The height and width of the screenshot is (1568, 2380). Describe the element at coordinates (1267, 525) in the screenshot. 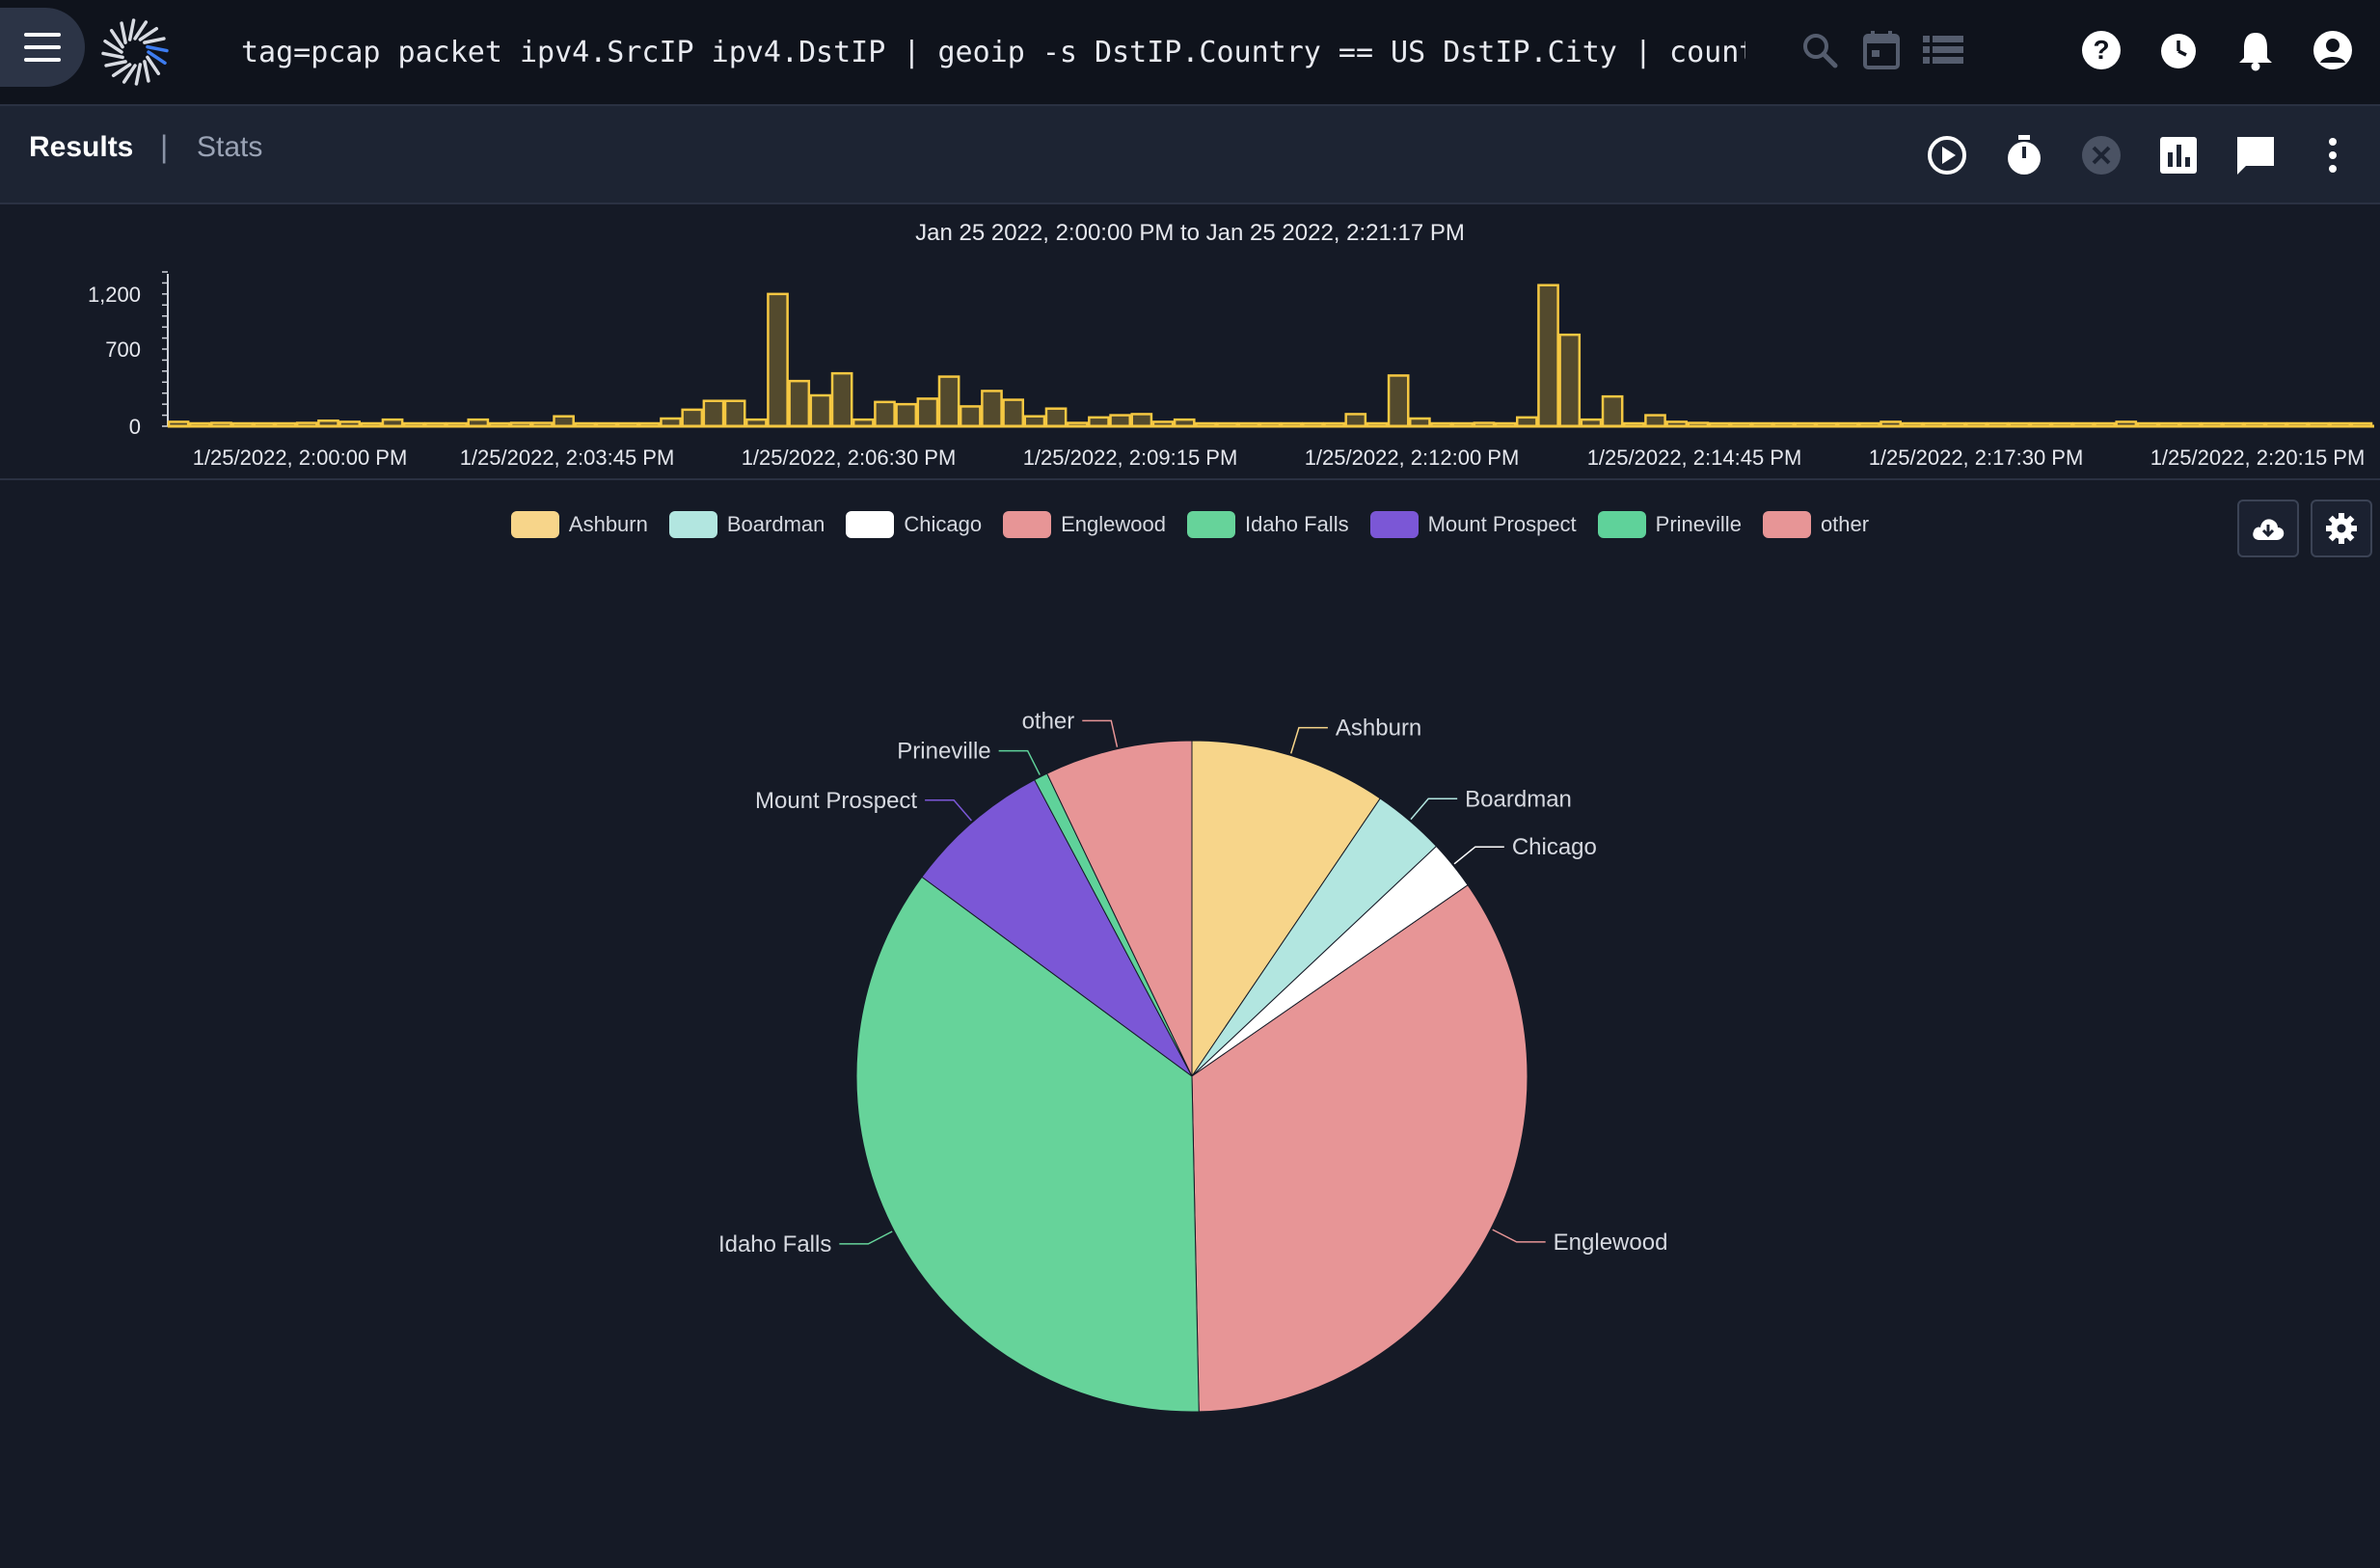

I see `legend-item: Idaho Falls` at that location.